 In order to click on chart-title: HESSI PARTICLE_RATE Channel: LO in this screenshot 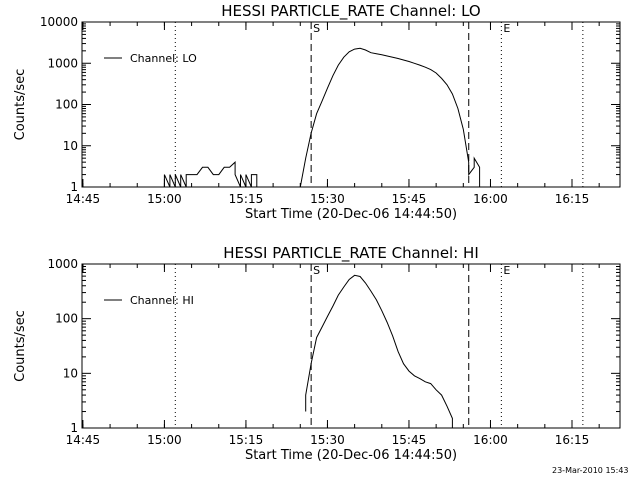, I will do `click(350, 11)`.